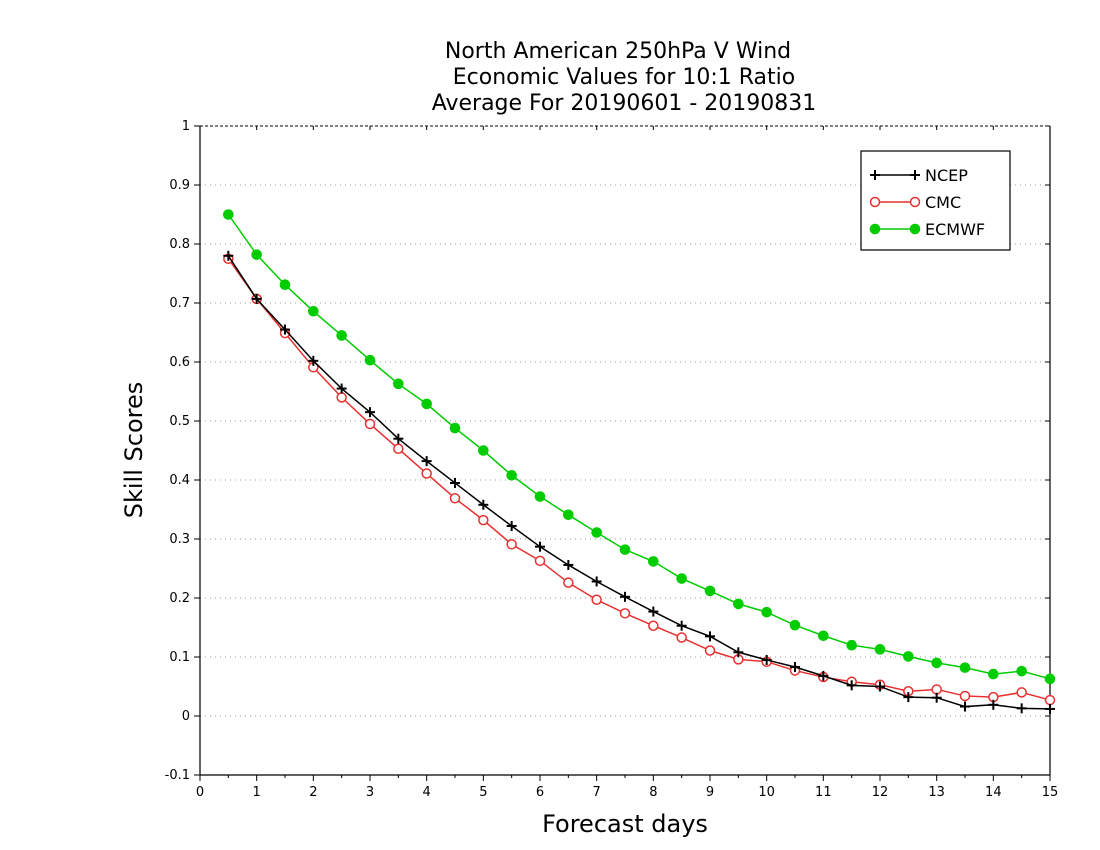 This screenshot has width=1100, height=850. Describe the element at coordinates (540, 792) in the screenshot. I see `x-tick-label: 6` at that location.